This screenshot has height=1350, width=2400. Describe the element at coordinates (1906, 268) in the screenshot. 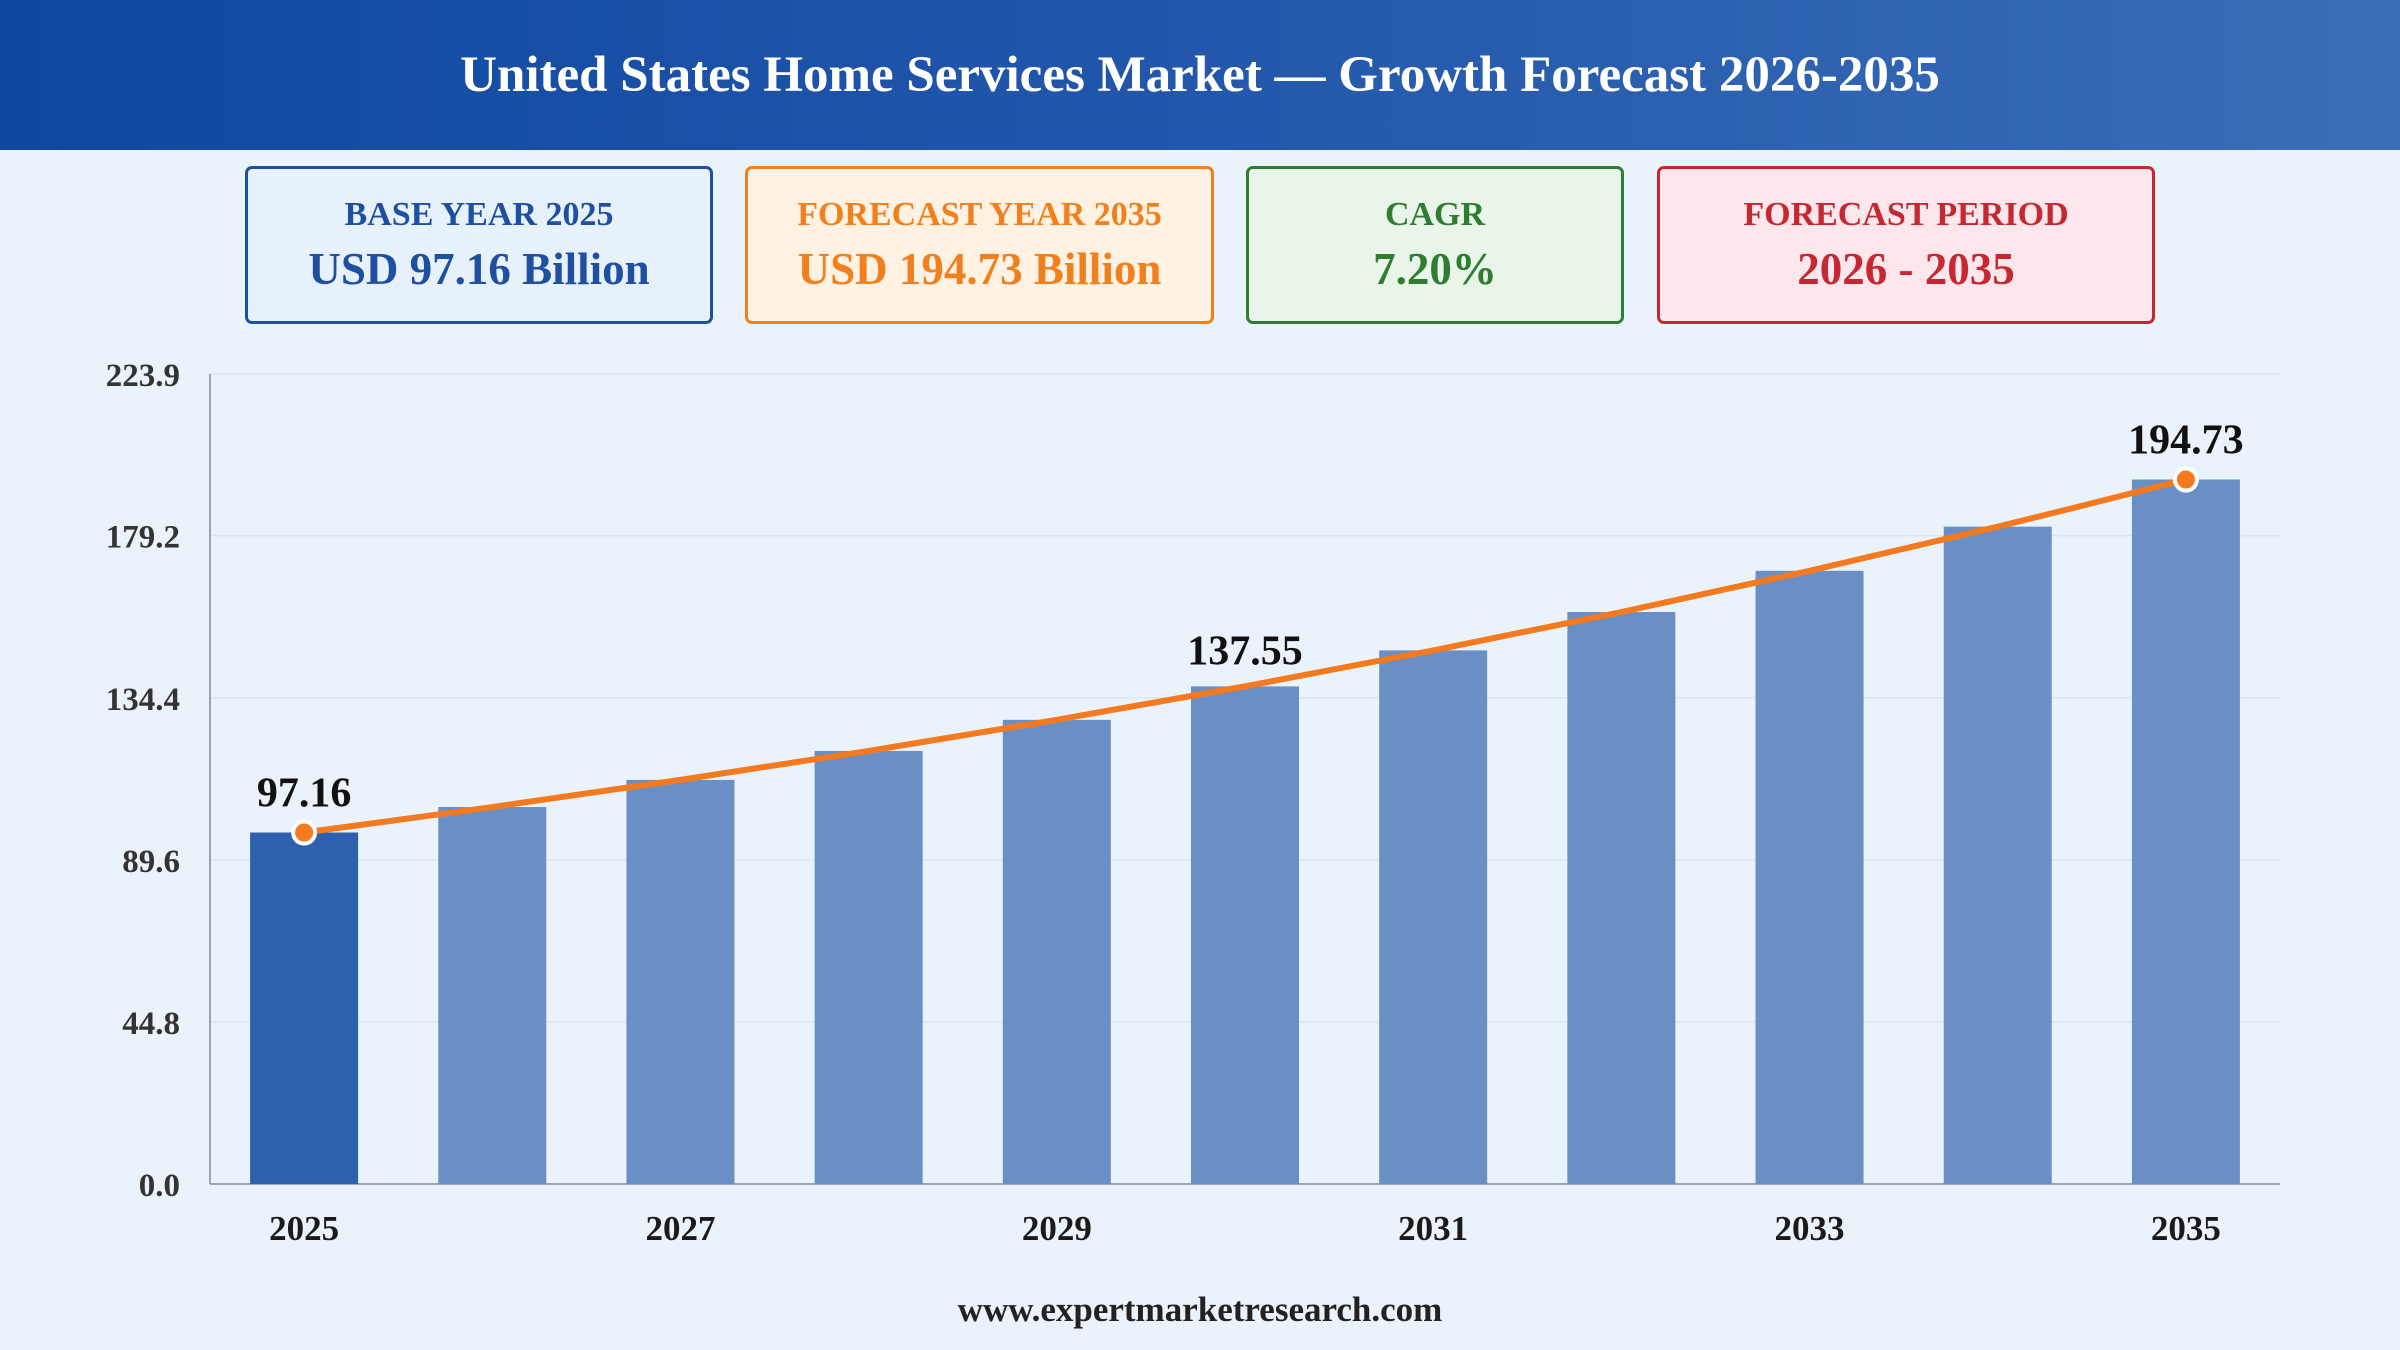

I see `forecast-period-value: 2026 - 2035` at that location.